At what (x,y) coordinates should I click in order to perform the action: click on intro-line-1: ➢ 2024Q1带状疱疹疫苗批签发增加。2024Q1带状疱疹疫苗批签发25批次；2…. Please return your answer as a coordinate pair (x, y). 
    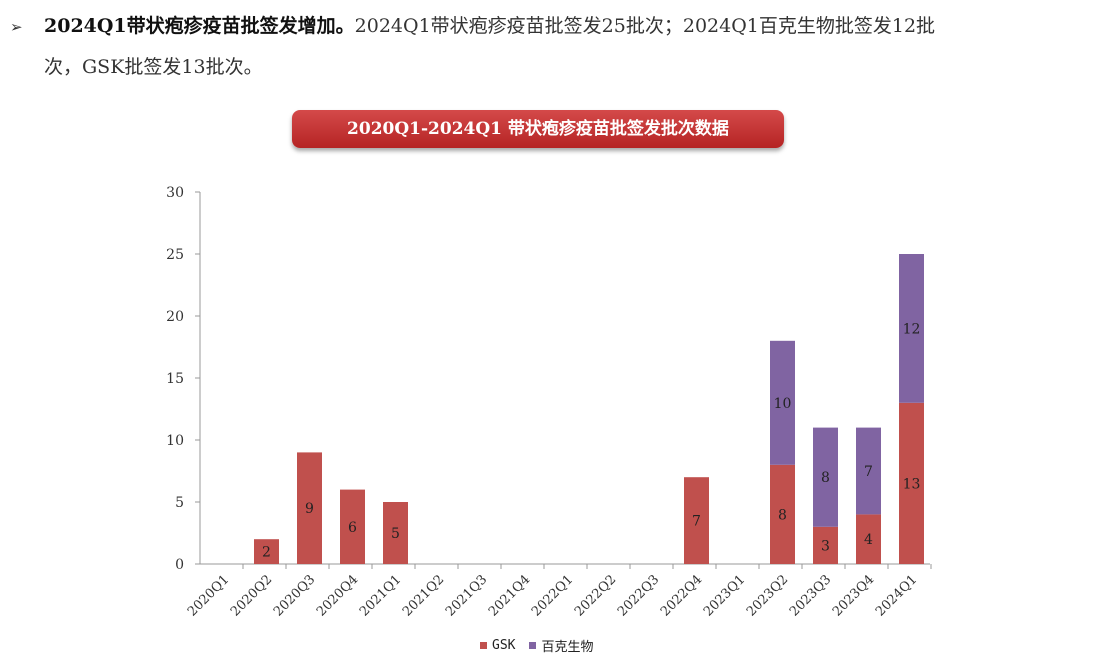
    Looking at the image, I should click on (555, 26).